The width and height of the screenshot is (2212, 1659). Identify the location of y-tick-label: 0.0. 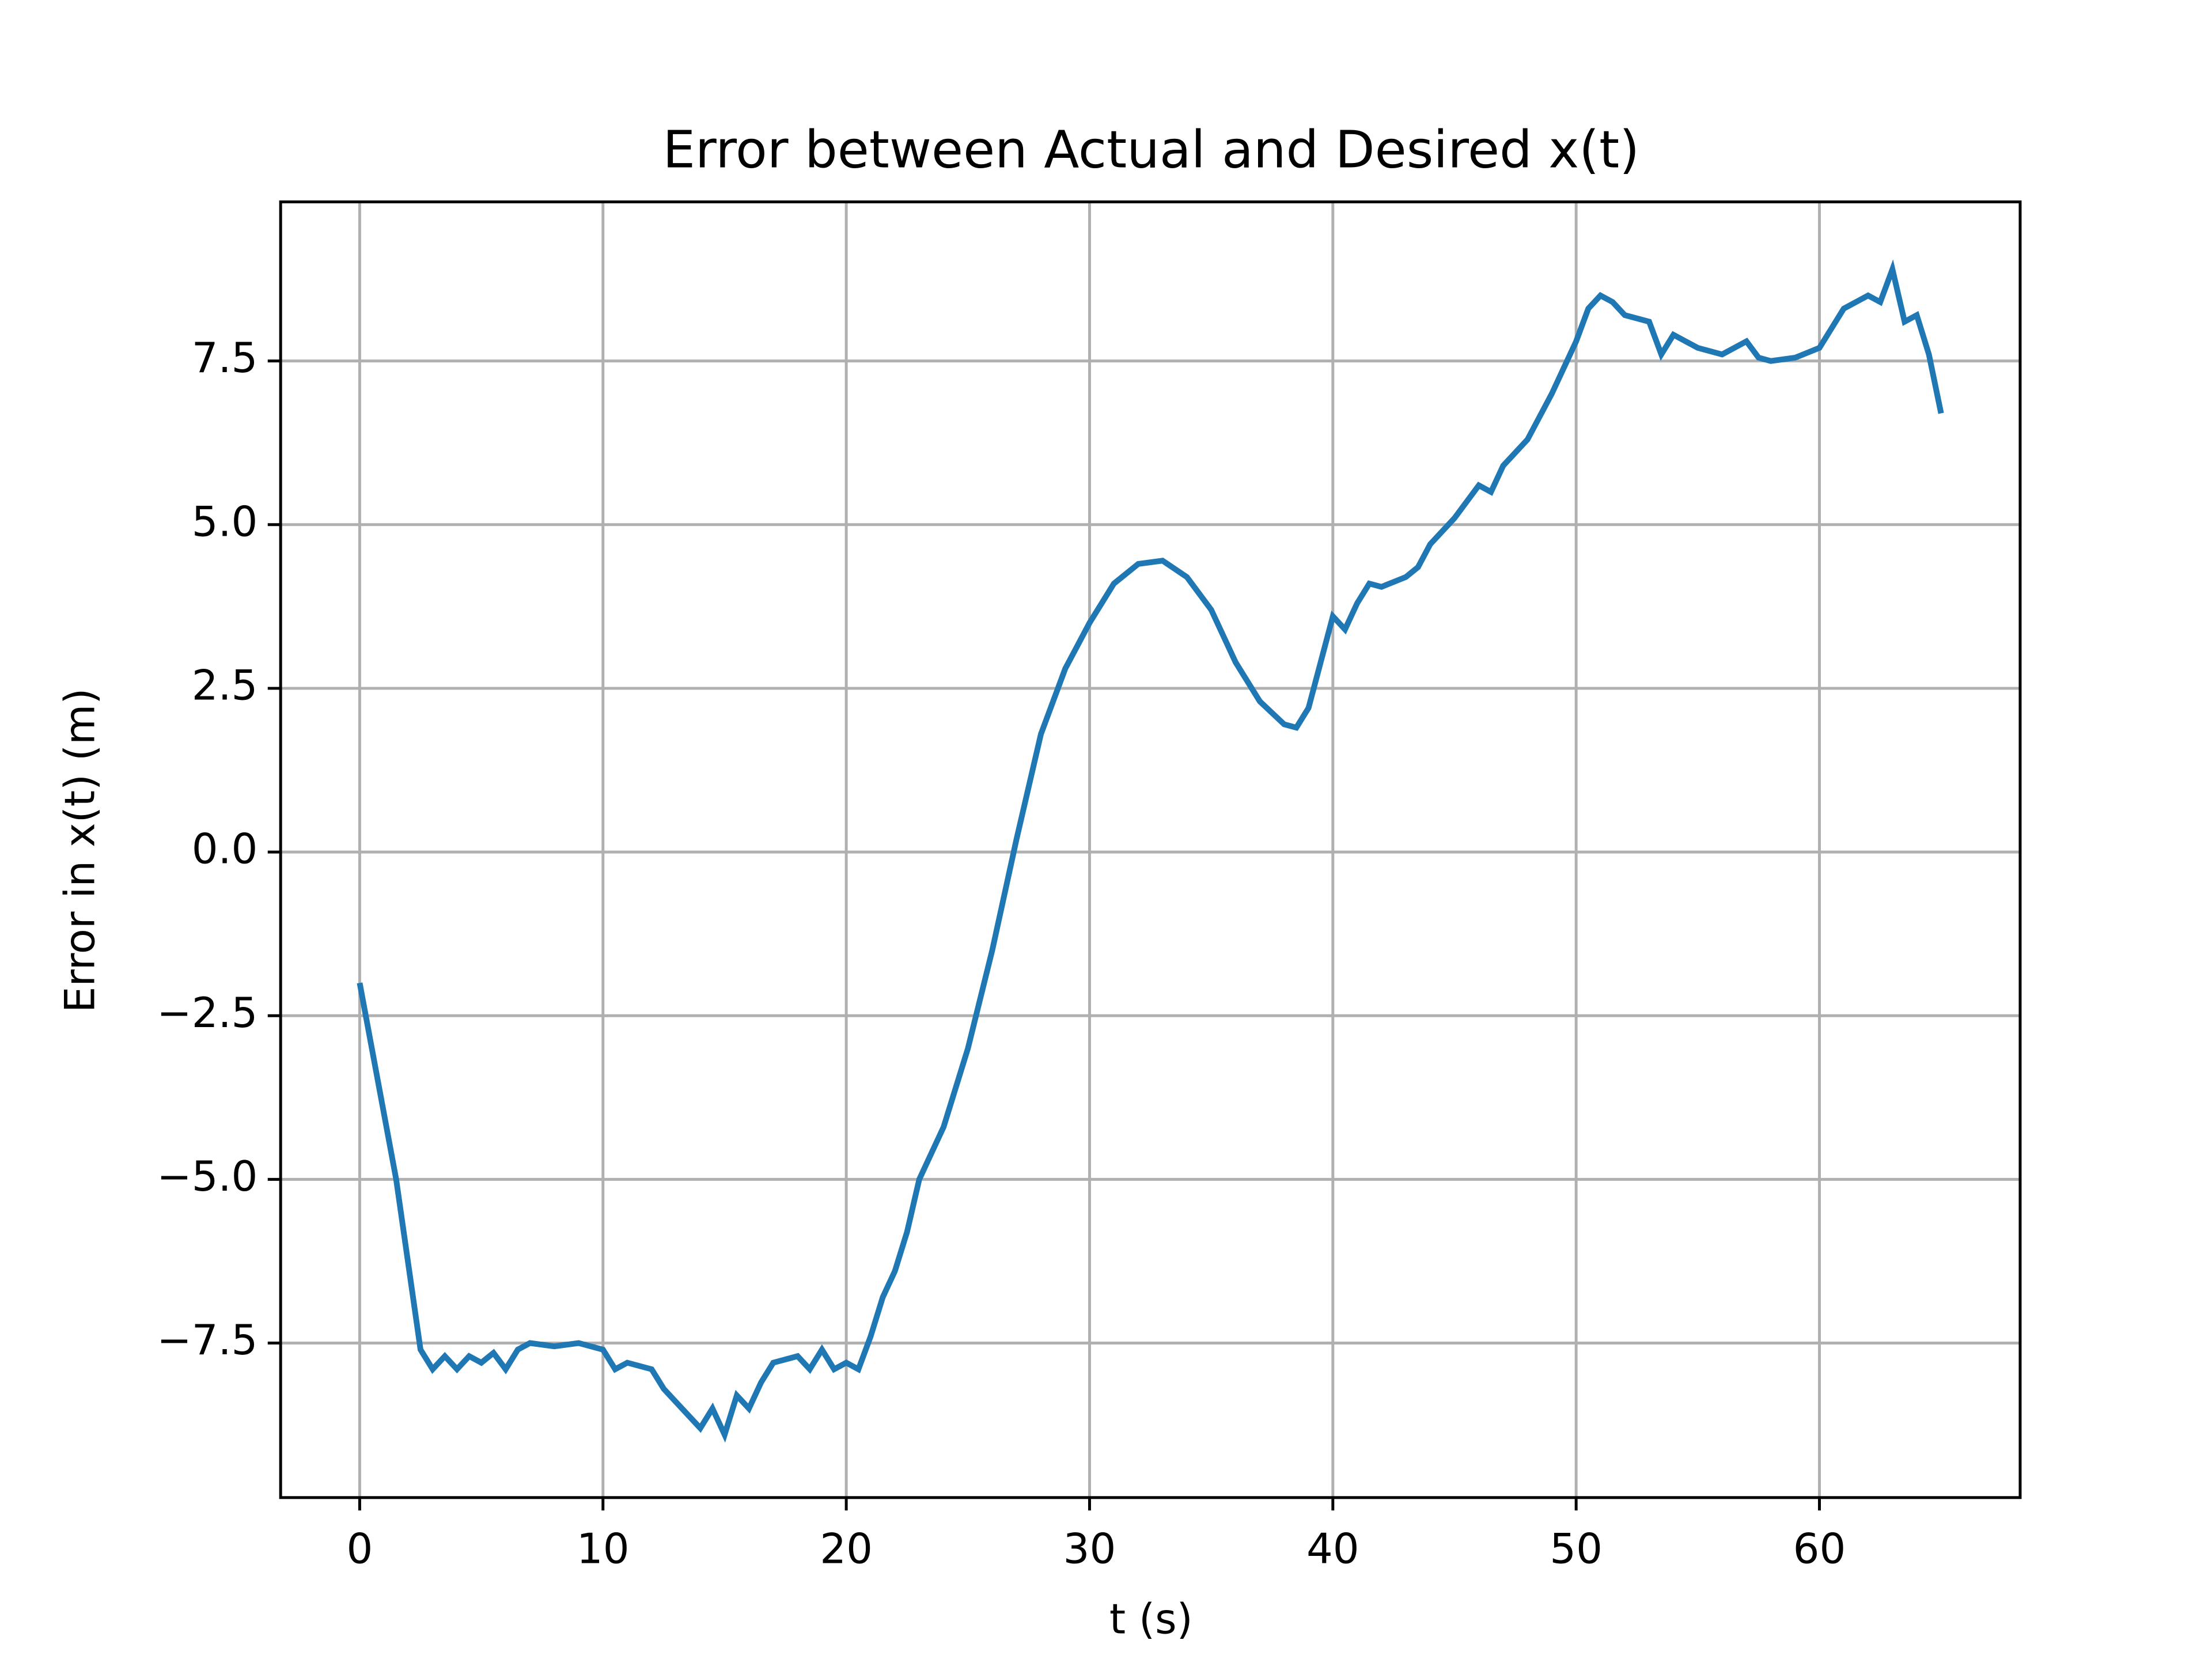
(225, 849).